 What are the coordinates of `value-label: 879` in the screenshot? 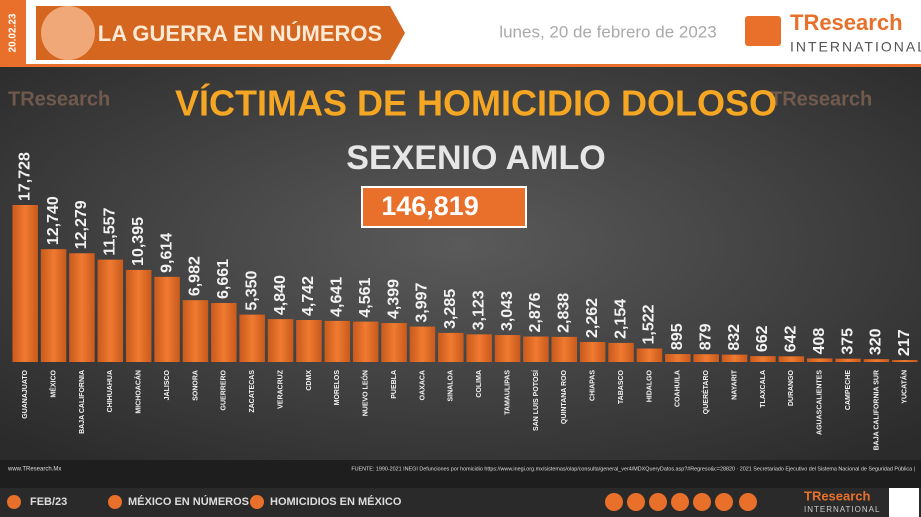 It's located at (705, 336).